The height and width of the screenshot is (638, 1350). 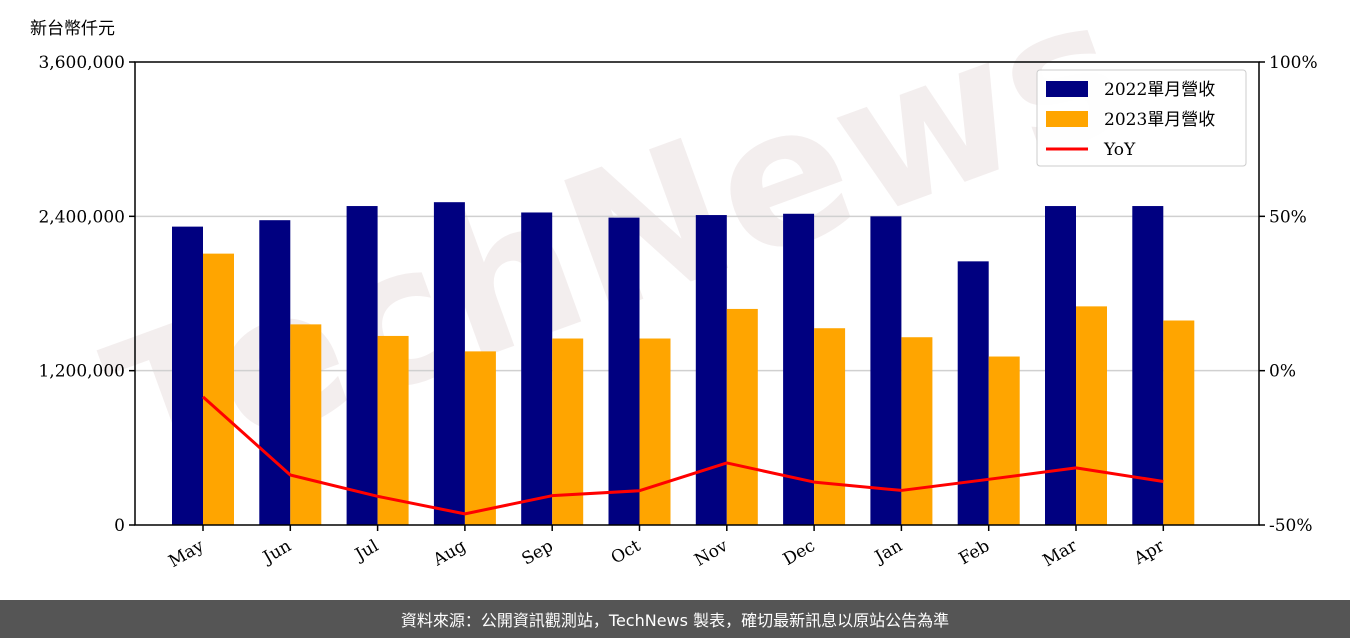 What do you see at coordinates (711, 370) in the screenshot?
I see `bar-2022-nov` at bounding box center [711, 370].